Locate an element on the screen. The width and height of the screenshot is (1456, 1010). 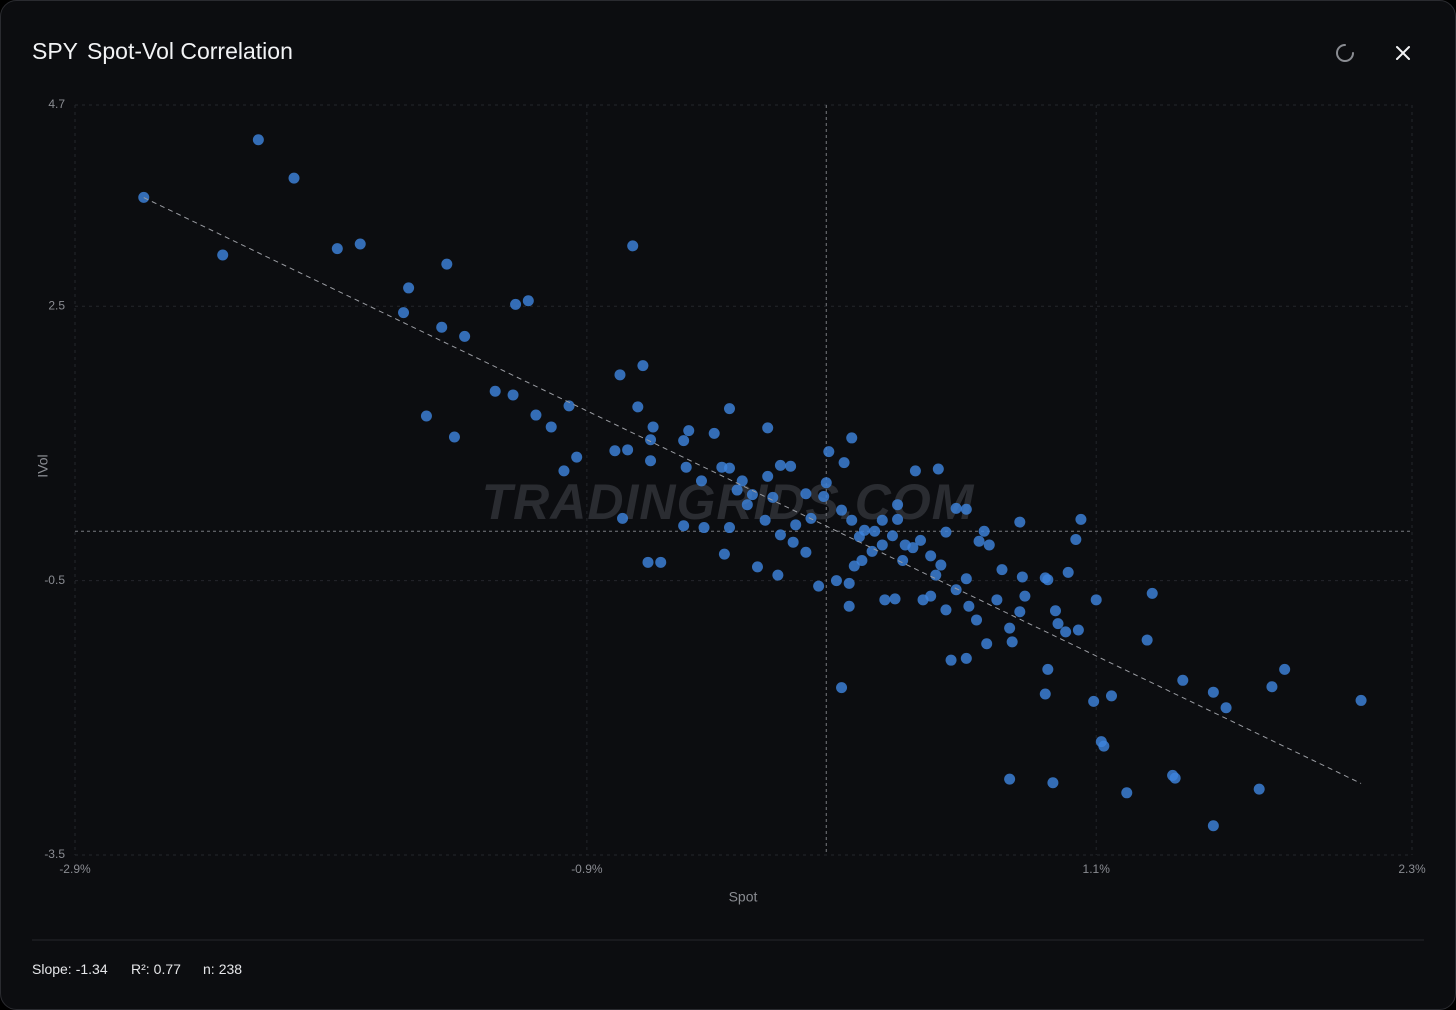
y-axis-label: IVol is located at coordinates (43, 465).